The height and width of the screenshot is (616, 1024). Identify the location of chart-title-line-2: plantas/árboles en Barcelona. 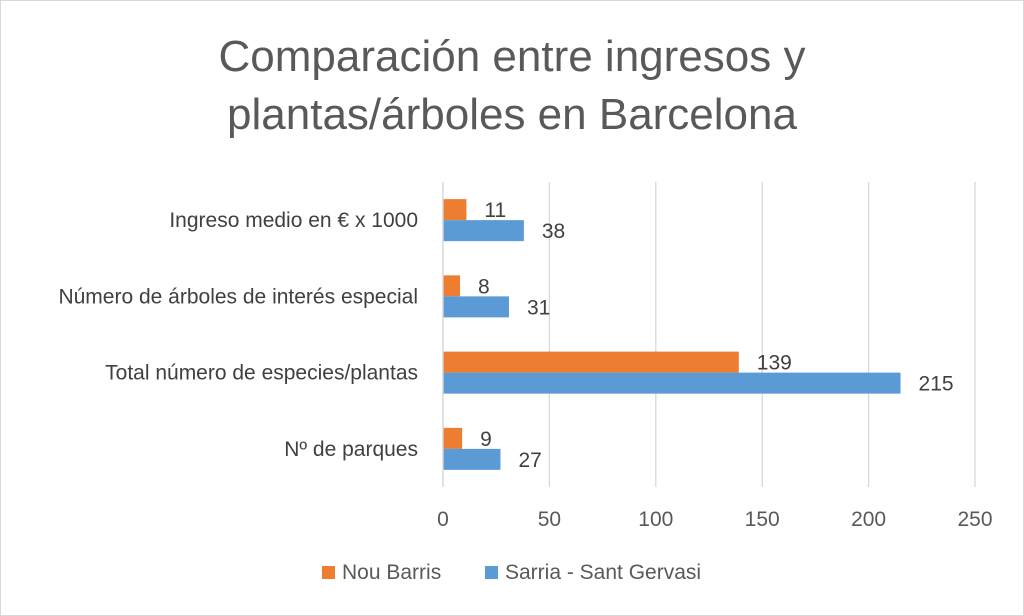
(512, 114).